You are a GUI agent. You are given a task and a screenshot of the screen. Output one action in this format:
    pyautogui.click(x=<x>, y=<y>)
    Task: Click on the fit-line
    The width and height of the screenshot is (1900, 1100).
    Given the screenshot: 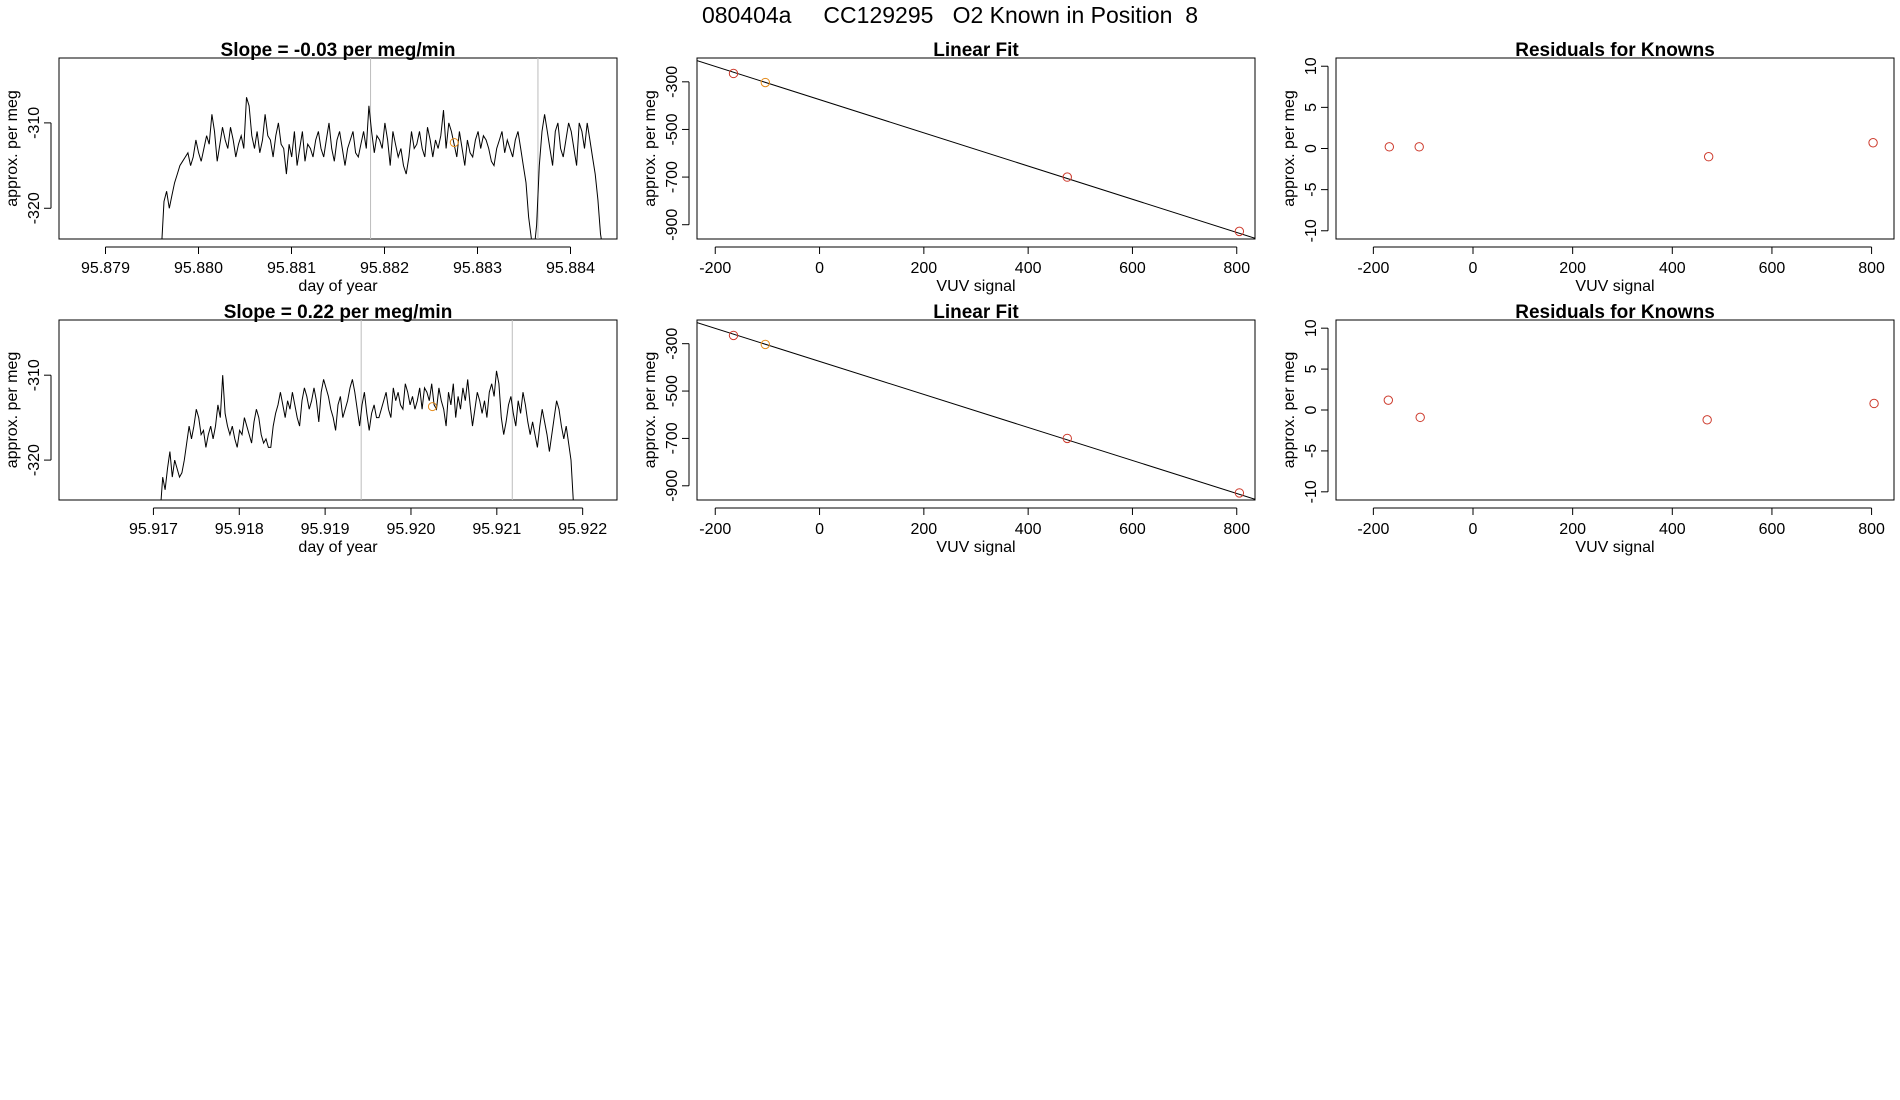 What is the action you would take?
    pyautogui.click(x=976, y=149)
    